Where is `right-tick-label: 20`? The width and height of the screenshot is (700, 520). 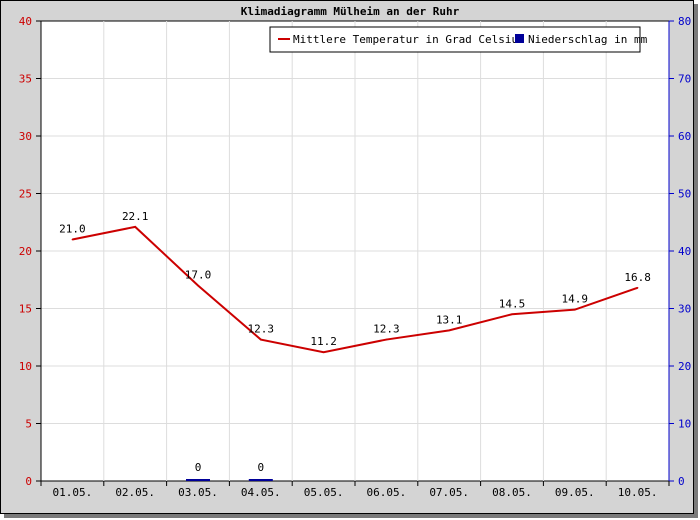
right-tick-label: 20 is located at coordinates (684, 366).